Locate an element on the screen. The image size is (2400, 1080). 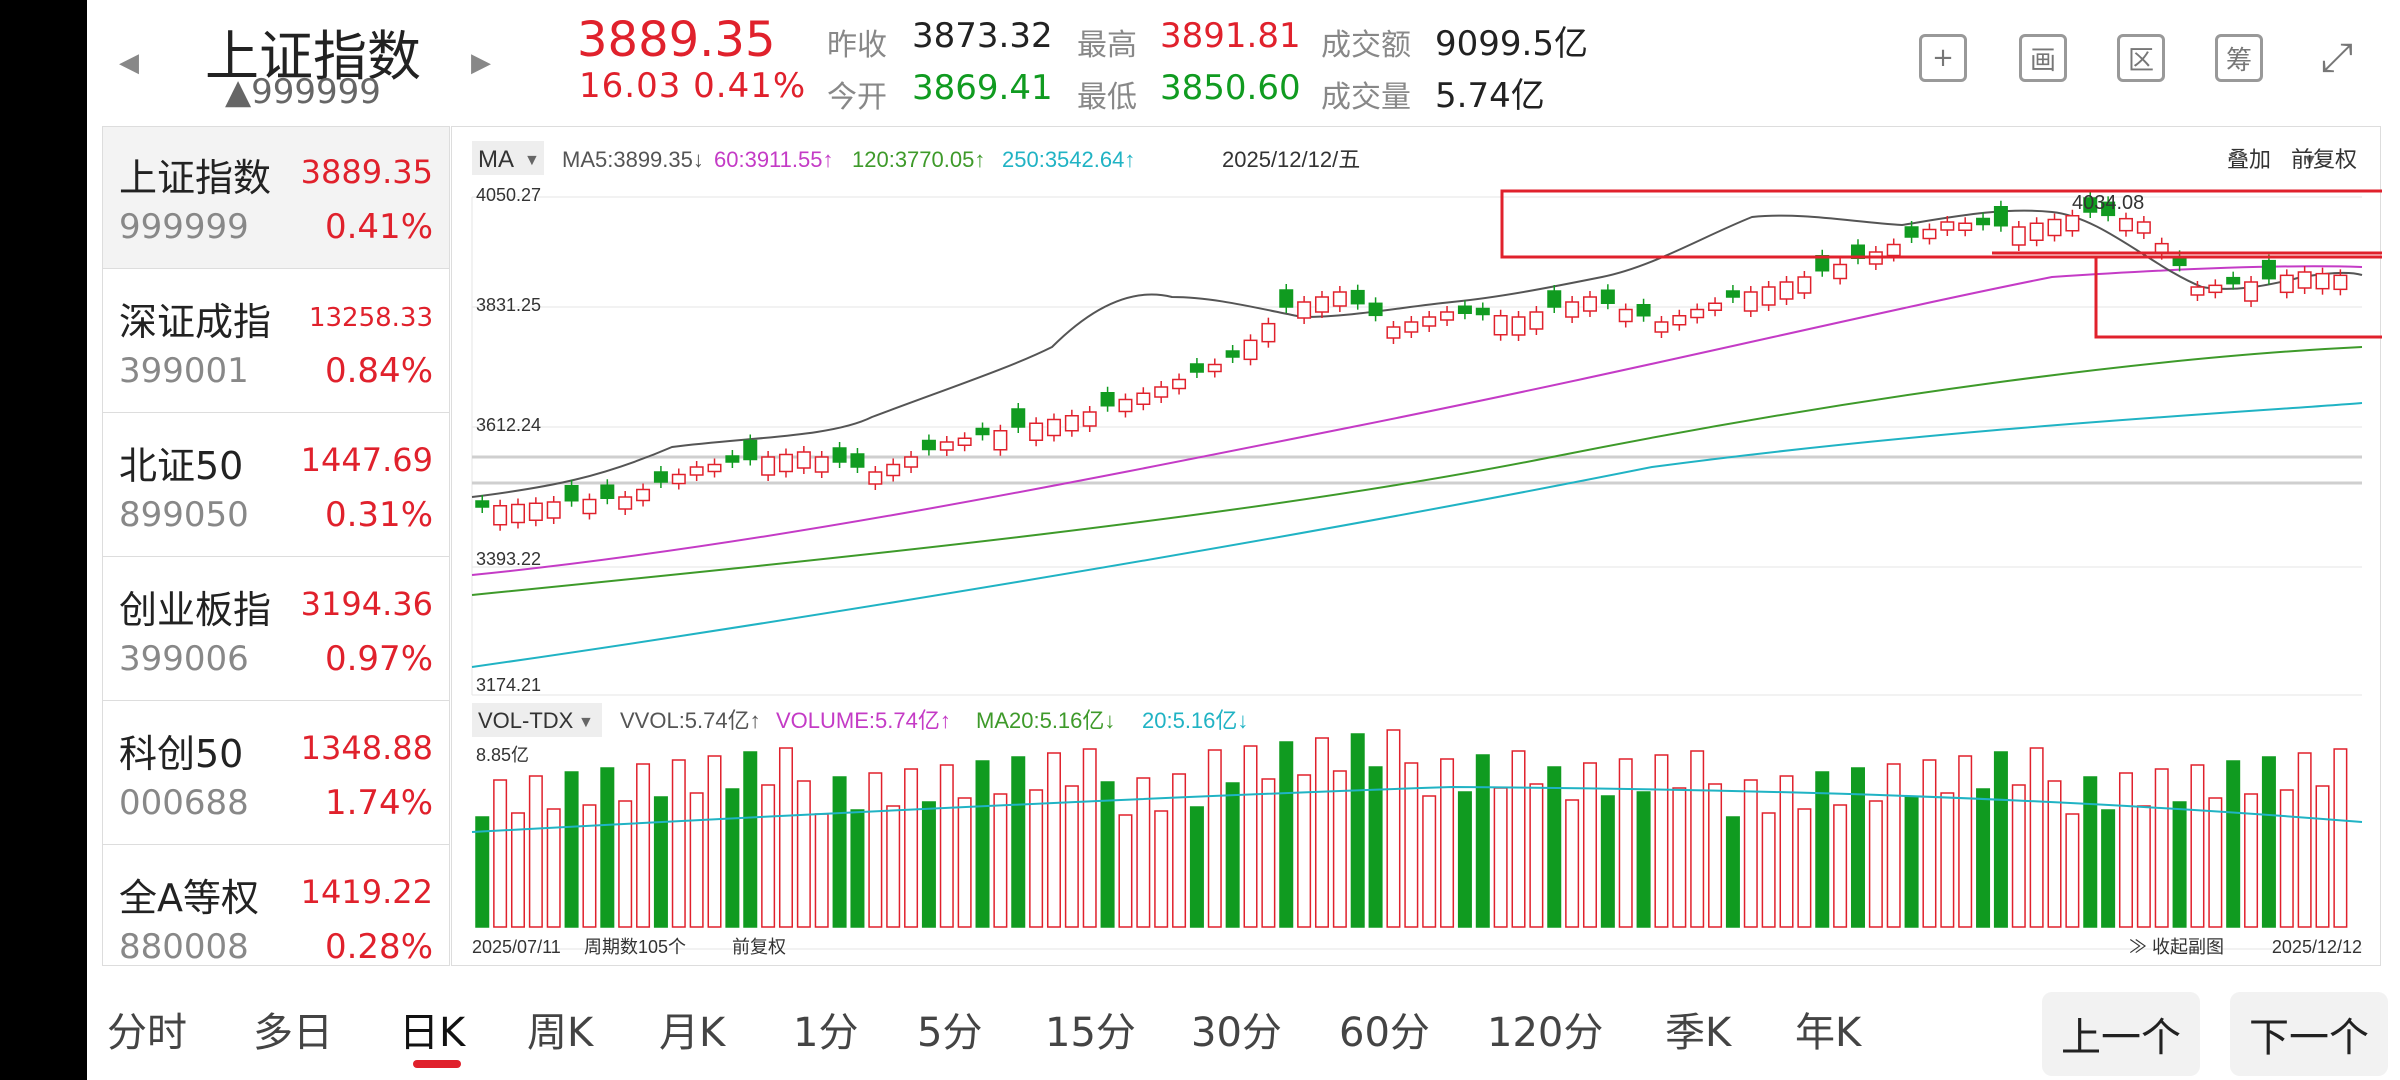
start-date-label: 2025/07/11 is located at coordinates (516, 947).